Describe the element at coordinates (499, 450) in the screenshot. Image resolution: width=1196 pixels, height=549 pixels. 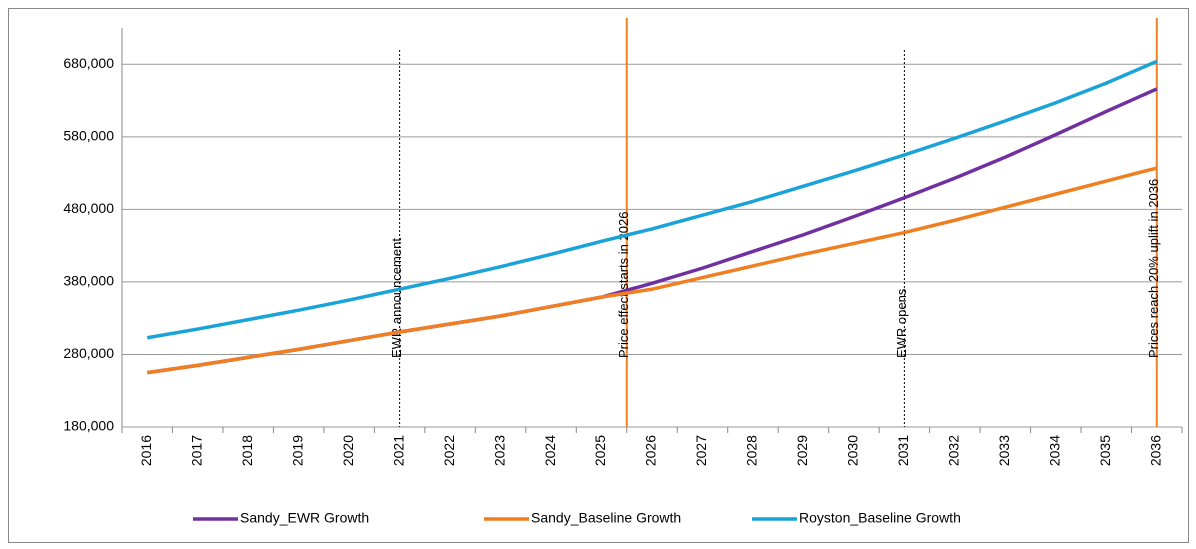
I see `x-tick-label: 2023` at that location.